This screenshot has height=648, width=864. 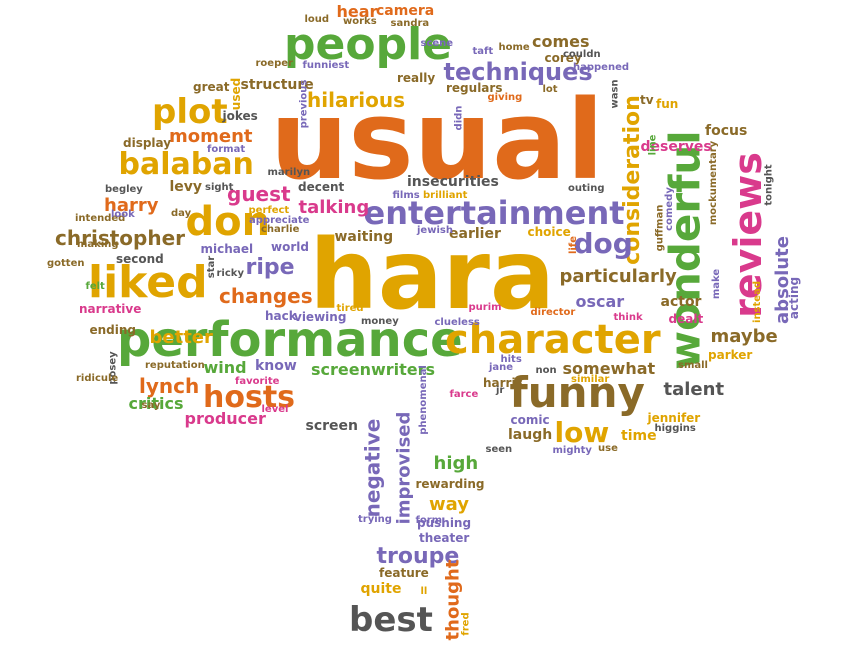 What do you see at coordinates (148, 282) in the screenshot?
I see `word: liked` at bounding box center [148, 282].